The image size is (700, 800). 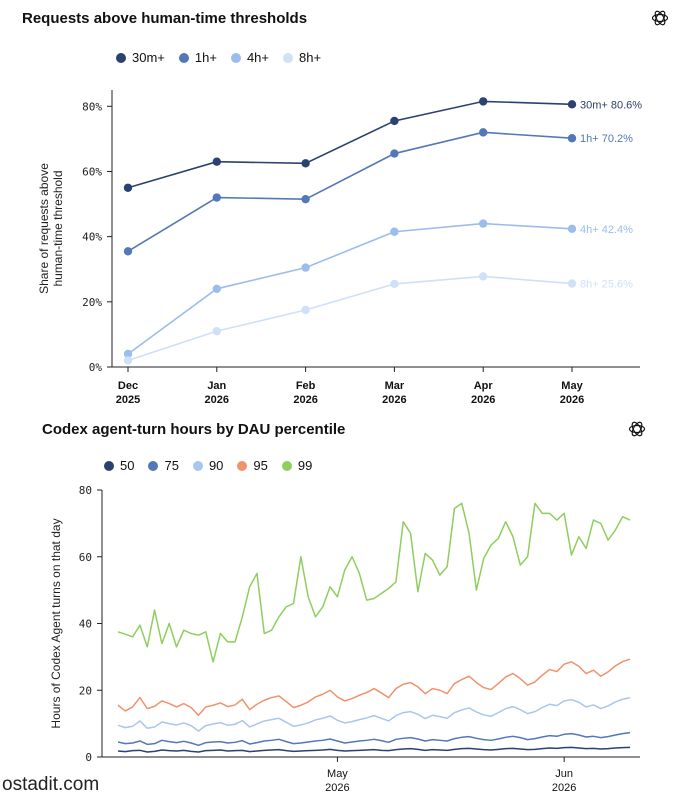 What do you see at coordinates (564, 774) in the screenshot?
I see `chart-2-xtick-label: Jun` at bounding box center [564, 774].